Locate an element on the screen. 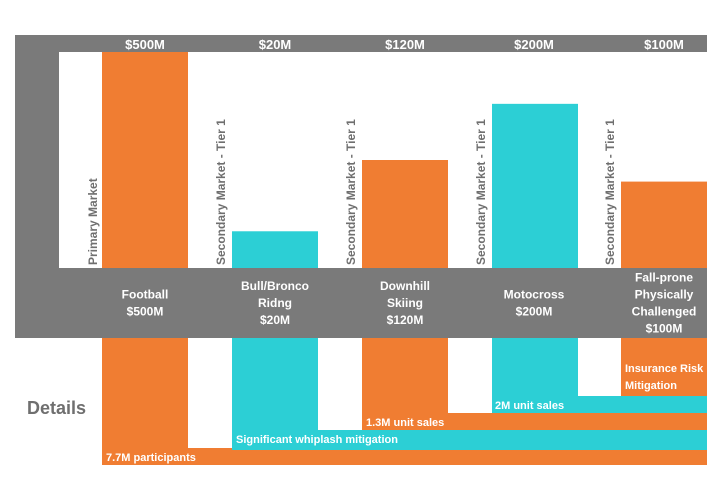 This screenshot has width=719, height=498. market-label-5: Secondary Market - Tier 1 is located at coordinates (610, 192).